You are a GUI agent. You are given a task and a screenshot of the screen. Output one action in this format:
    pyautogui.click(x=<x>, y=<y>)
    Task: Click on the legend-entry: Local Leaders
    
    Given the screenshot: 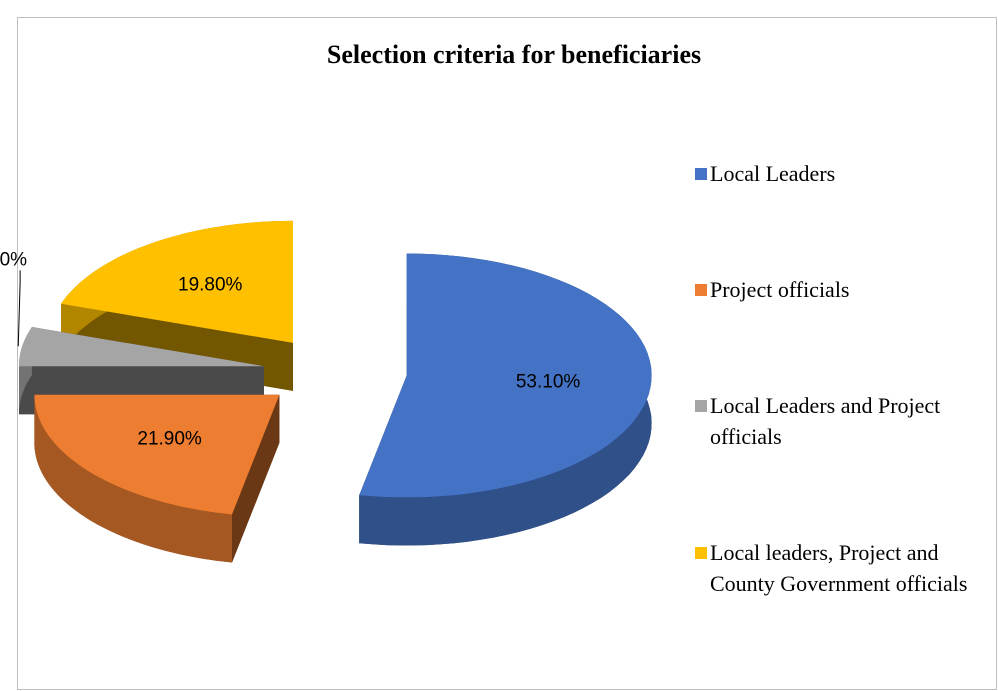 What is the action you would take?
    pyautogui.click(x=842, y=173)
    